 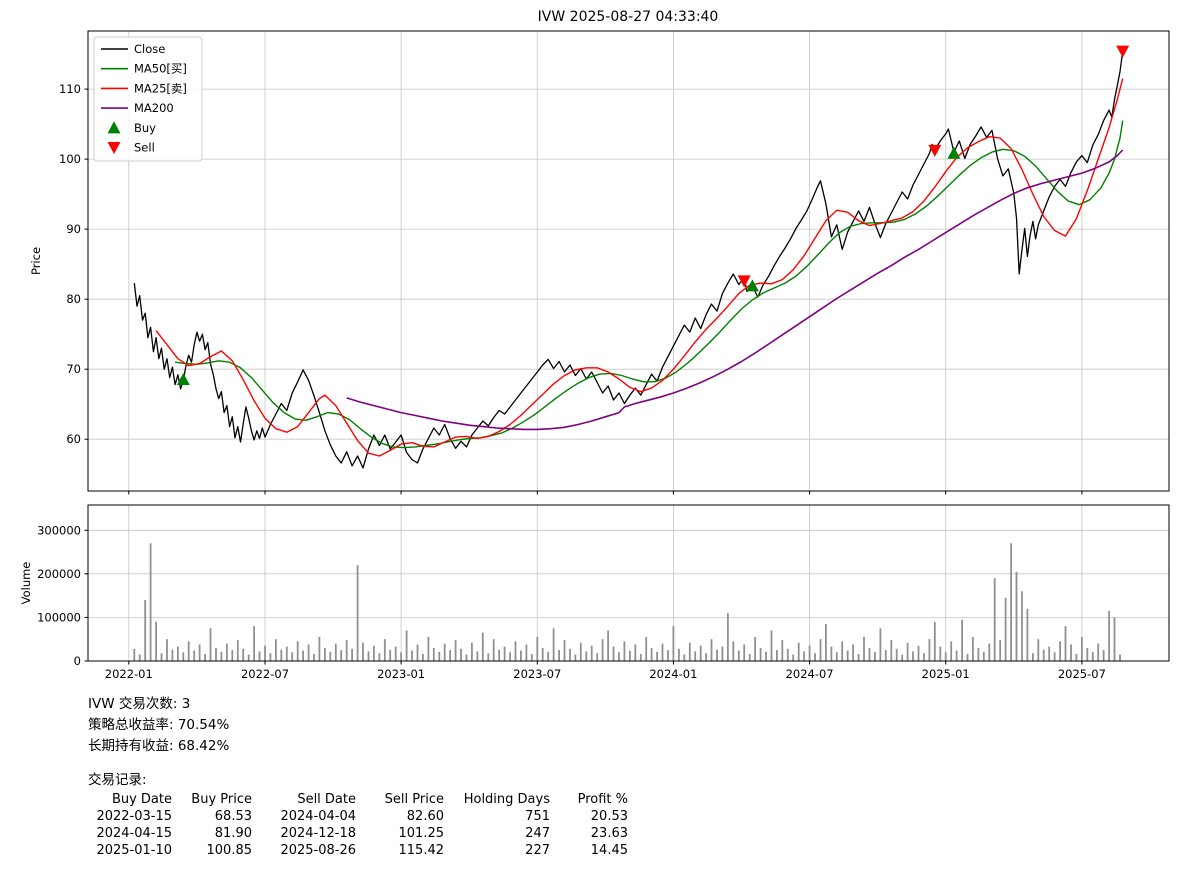 What do you see at coordinates (77, 661) in the screenshot?
I see `volume-tick-label: 0` at bounding box center [77, 661].